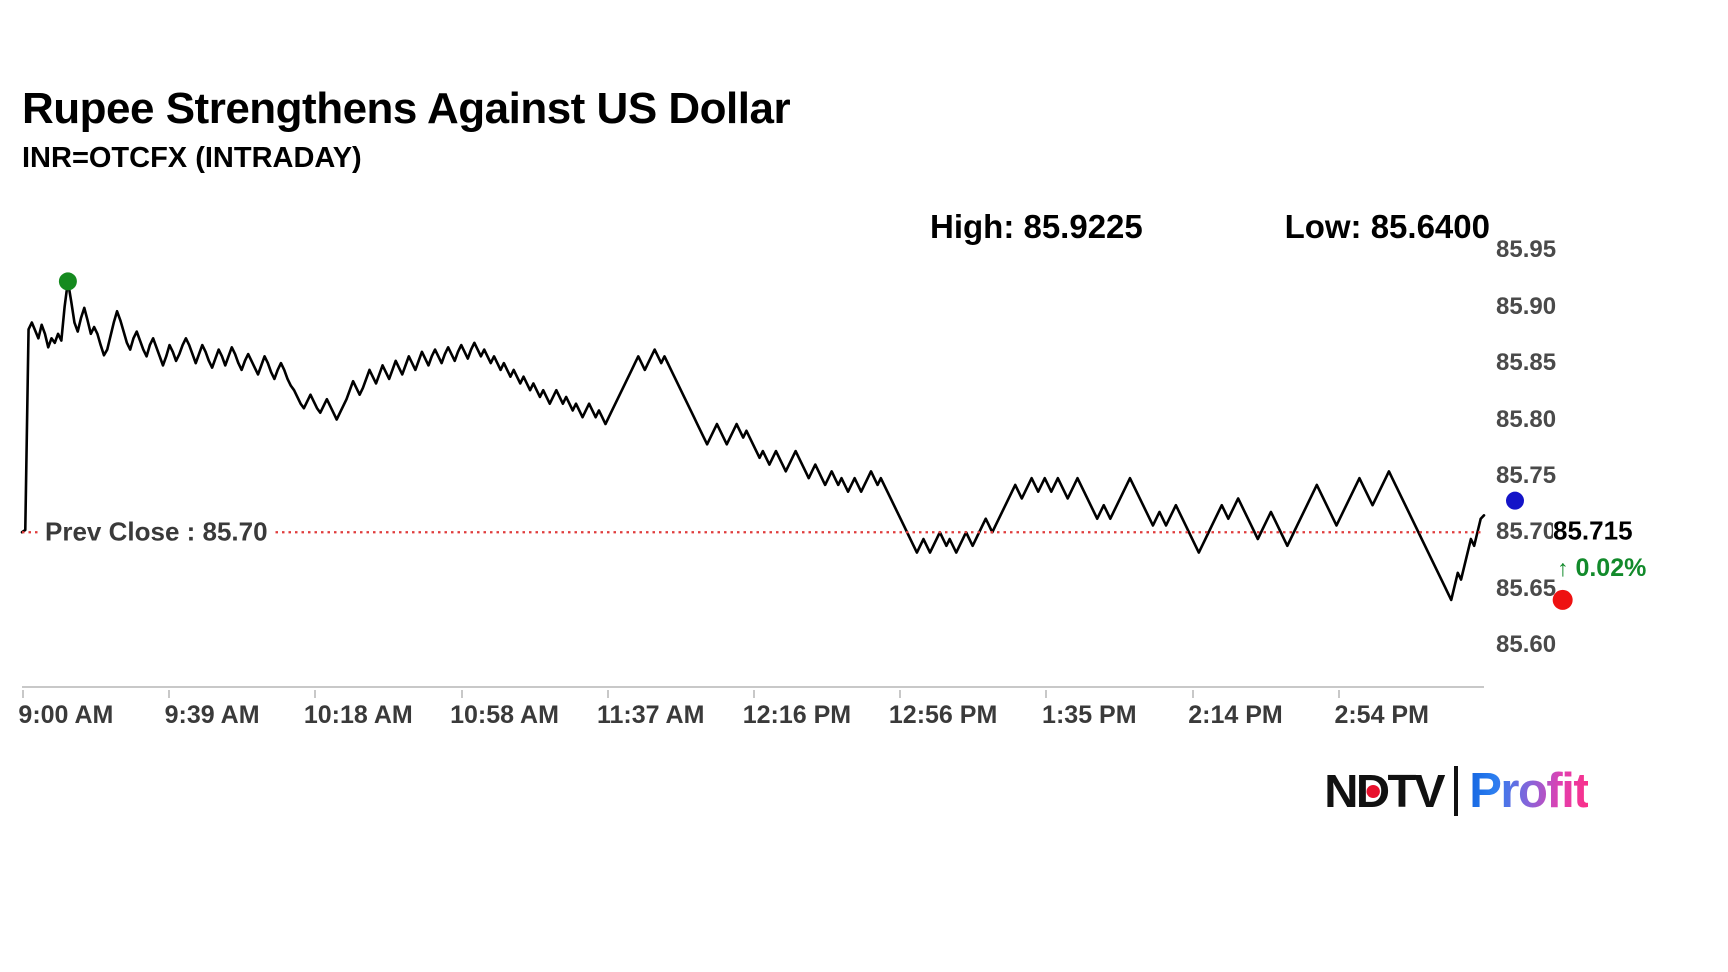  What do you see at coordinates (1556, 441) in the screenshot?
I see `y-axis: 85.95 85.90 85.85 85.80 85.75 85.70 85.65 85.60` at bounding box center [1556, 441].